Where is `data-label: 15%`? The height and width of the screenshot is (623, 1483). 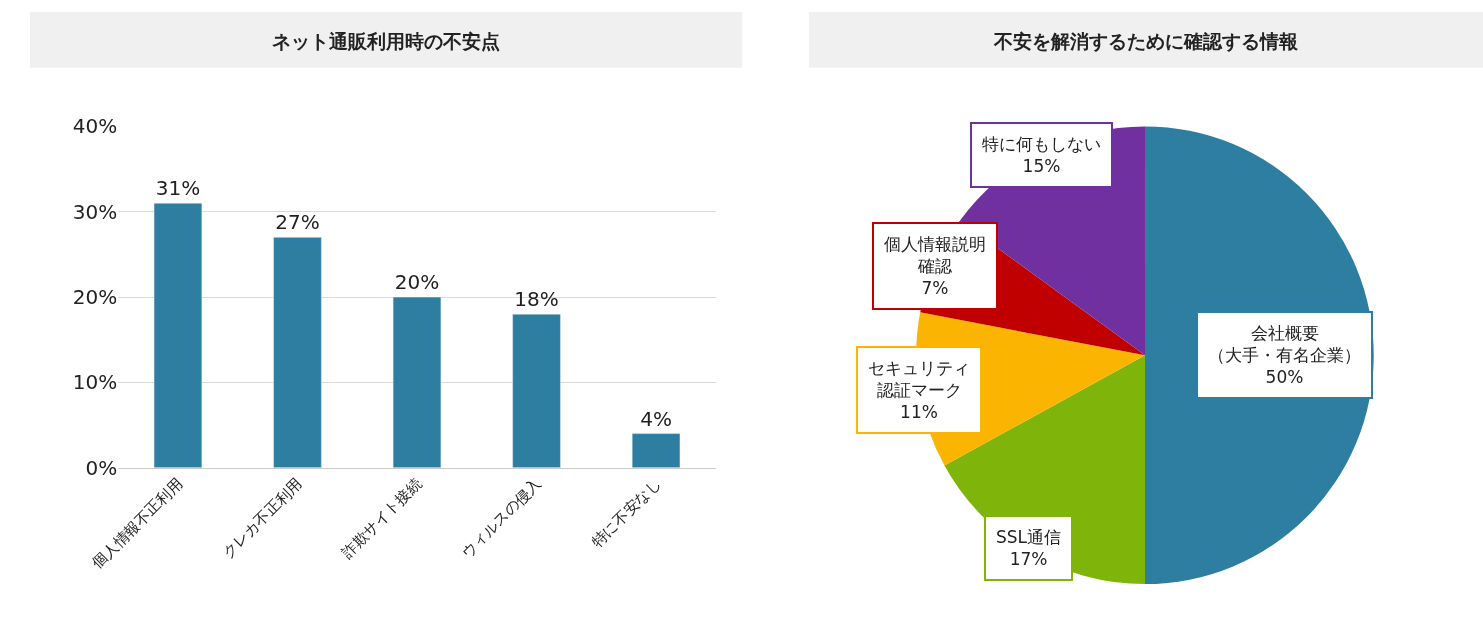
data-label: 15% is located at coordinates (1041, 166).